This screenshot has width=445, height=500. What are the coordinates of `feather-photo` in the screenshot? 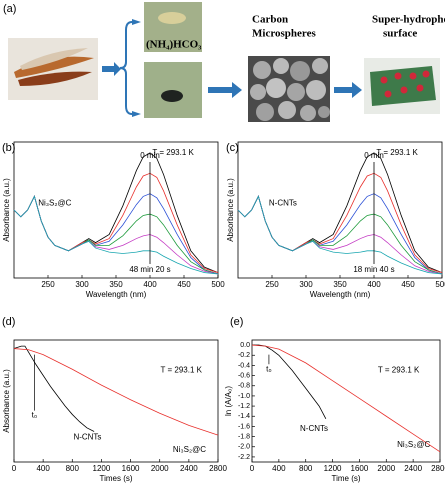 It's located at (53, 69).